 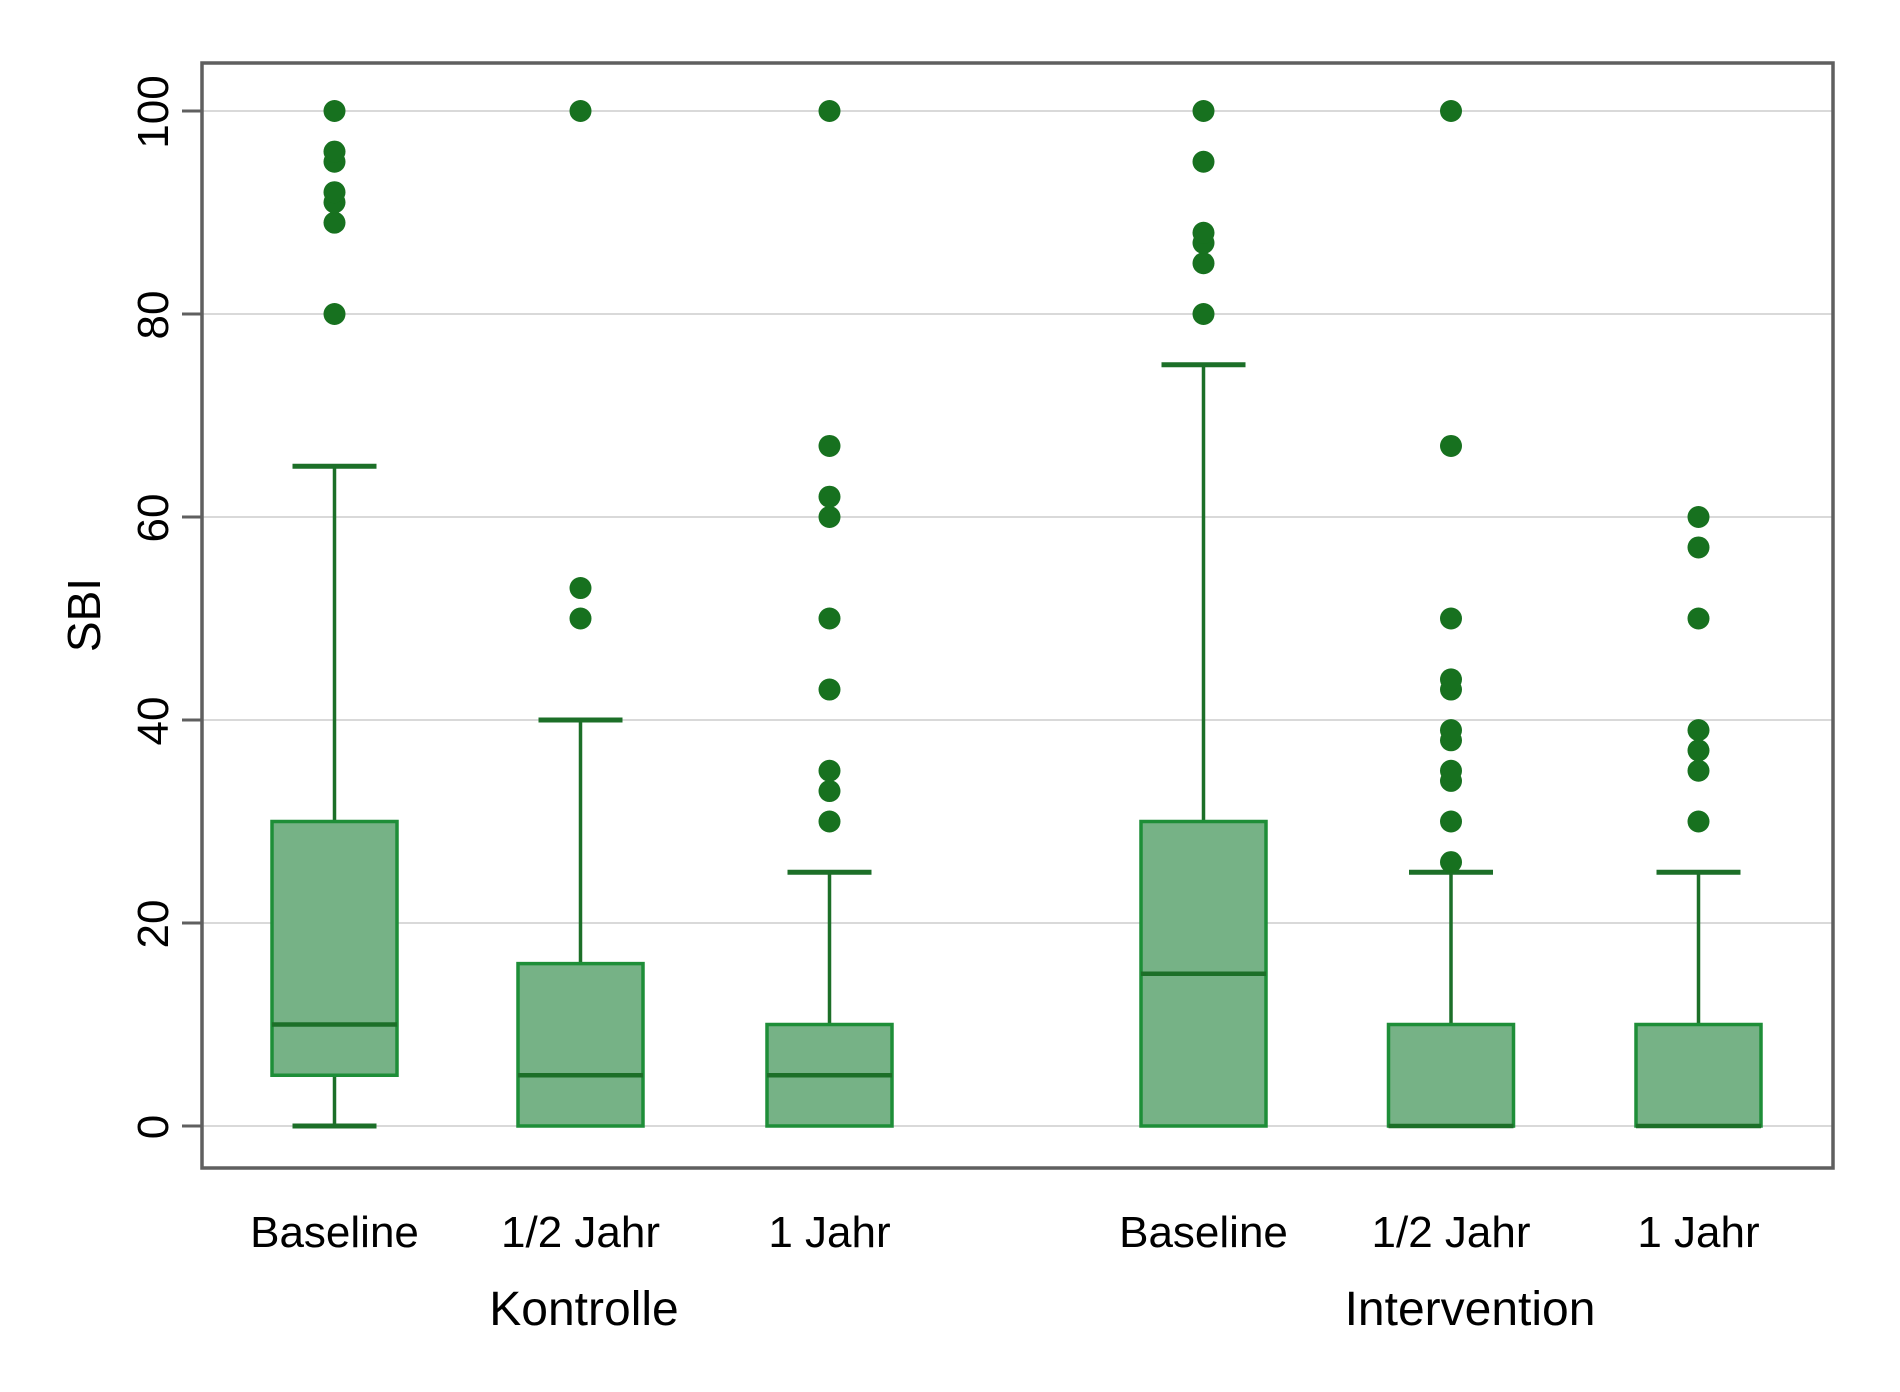 I want to click on y-tick-label: 40, so click(x=153, y=721).